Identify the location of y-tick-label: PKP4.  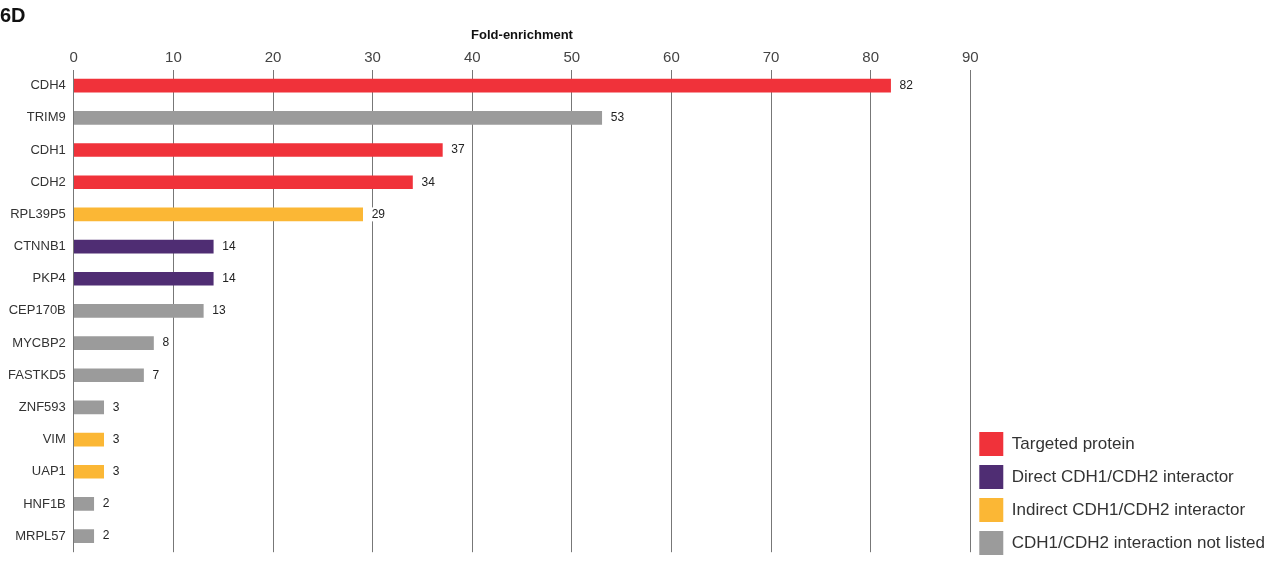
(49, 278).